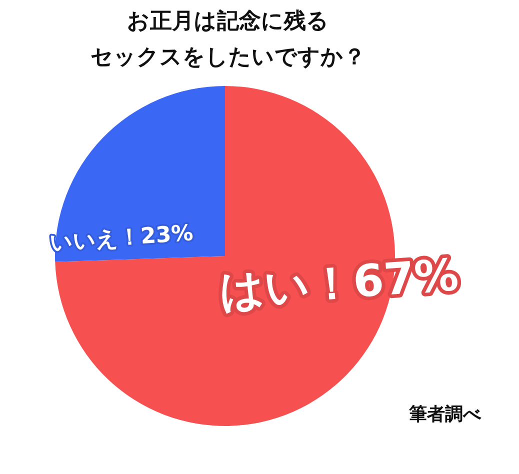 The width and height of the screenshot is (519, 474). What do you see at coordinates (228, 39) in the screenshot?
I see `chart-title: お正月は記念に残るセックスをしたいですか？` at bounding box center [228, 39].